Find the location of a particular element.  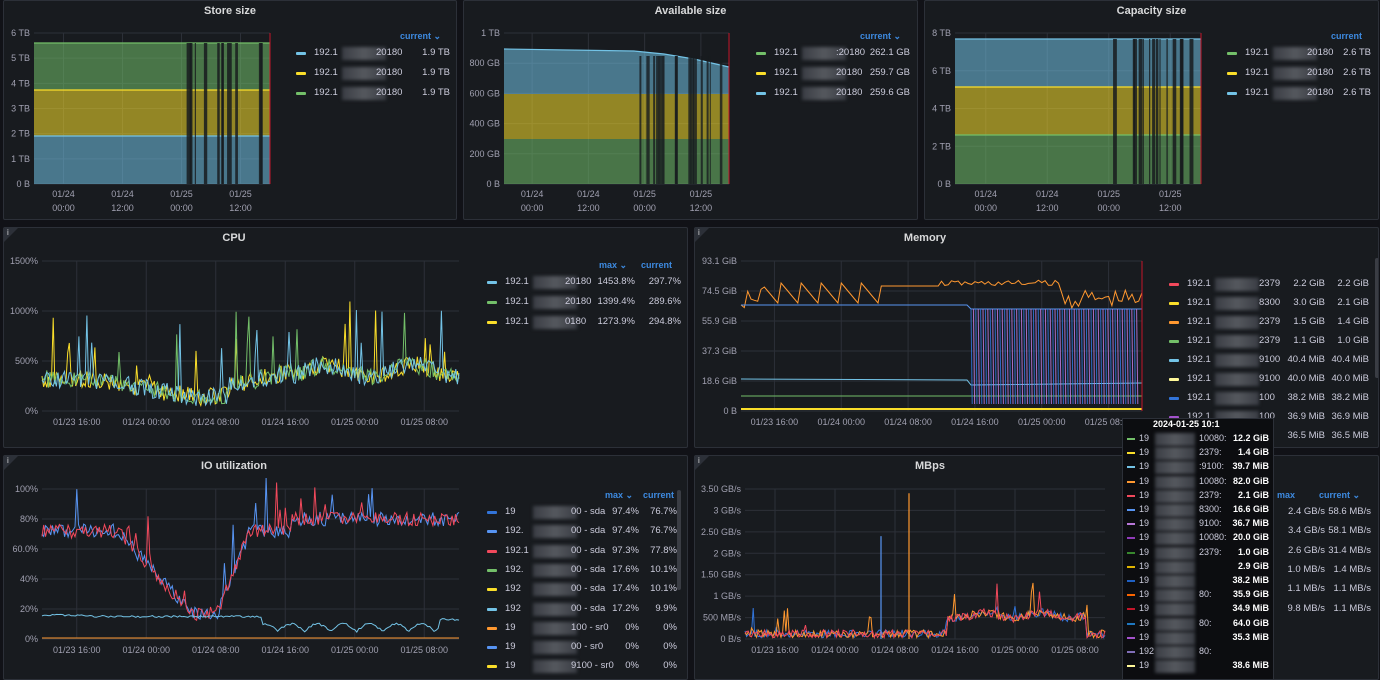

y-tick-label: 800 GB is located at coordinates (484, 63).